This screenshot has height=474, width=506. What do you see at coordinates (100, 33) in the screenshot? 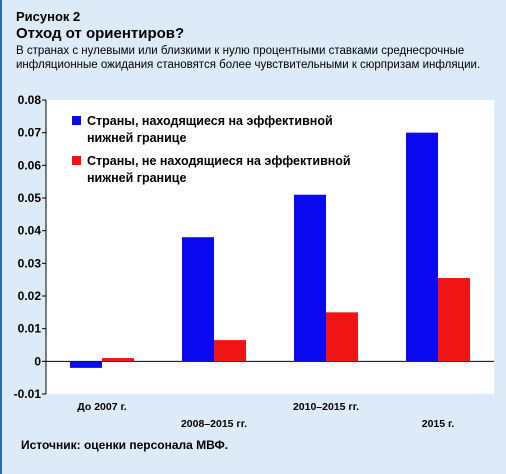
I see `figure-title: Отход от ориентиров?` at bounding box center [100, 33].